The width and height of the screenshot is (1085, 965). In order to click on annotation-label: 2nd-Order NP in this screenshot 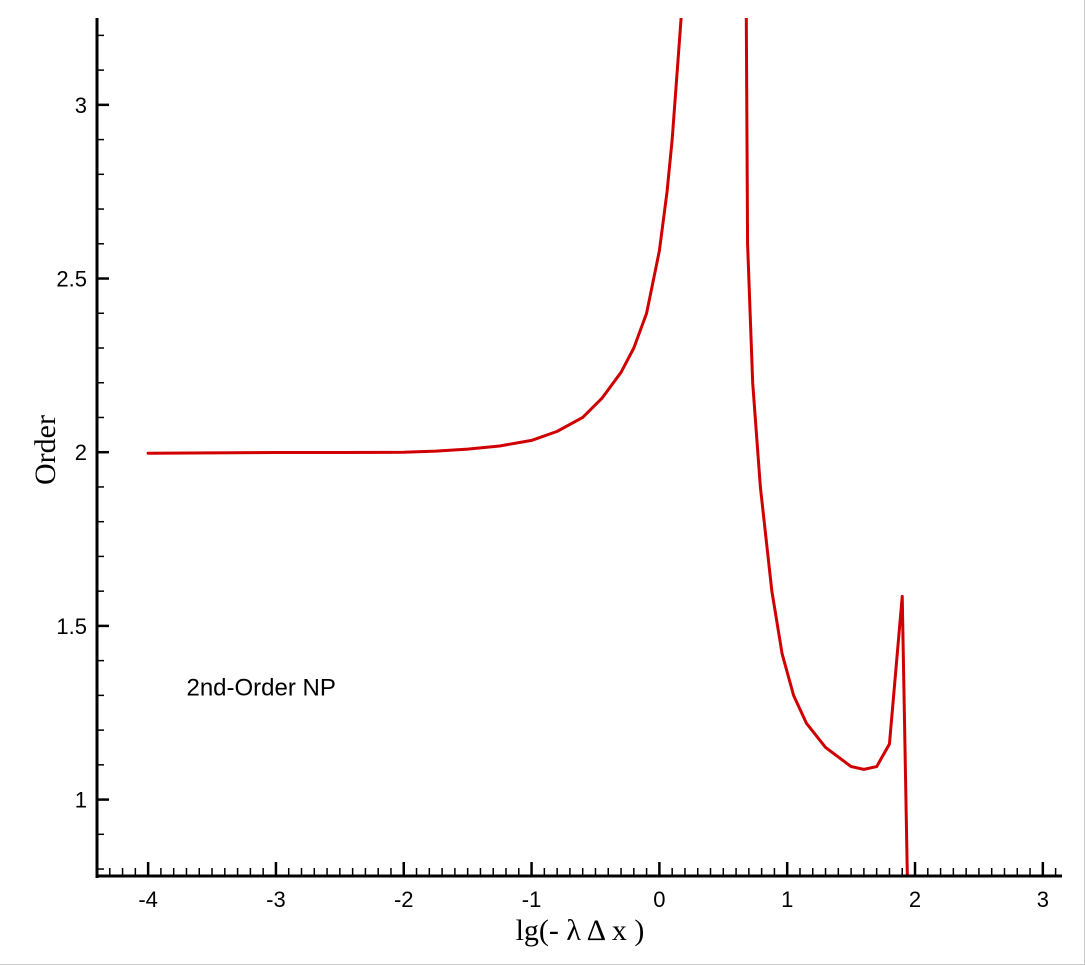, I will do `click(260, 687)`.